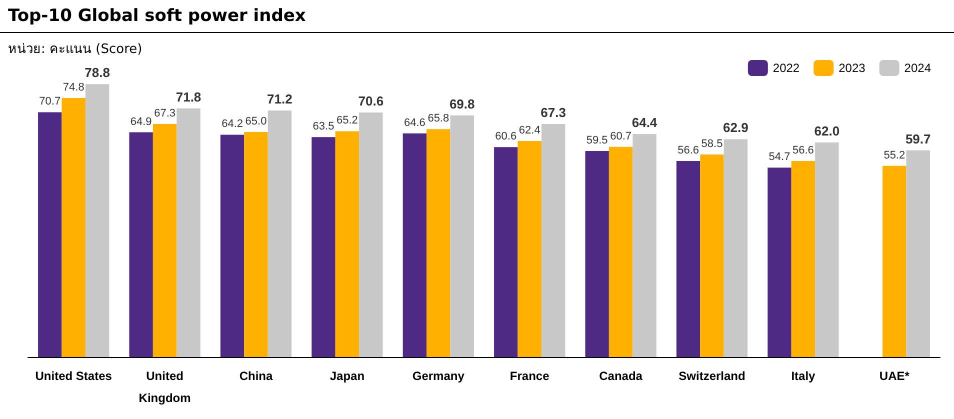 The width and height of the screenshot is (954, 419). I want to click on data-label: 65.8, so click(439, 118).